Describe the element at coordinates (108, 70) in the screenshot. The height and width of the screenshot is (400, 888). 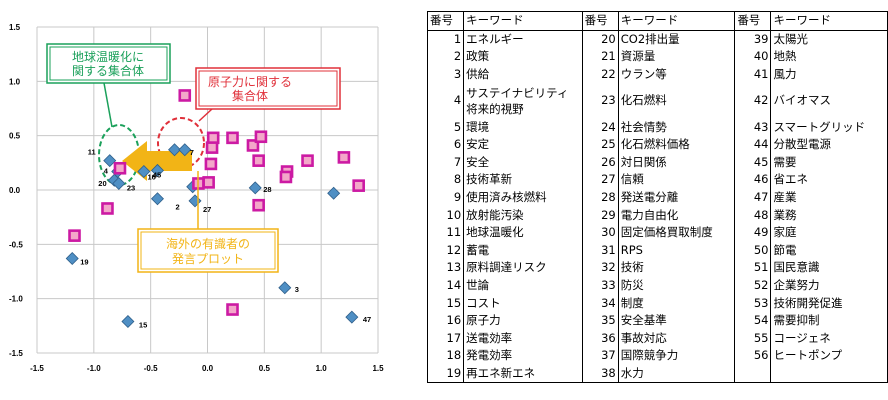
I see `warming-callout-line-2: 関する集合体` at that location.